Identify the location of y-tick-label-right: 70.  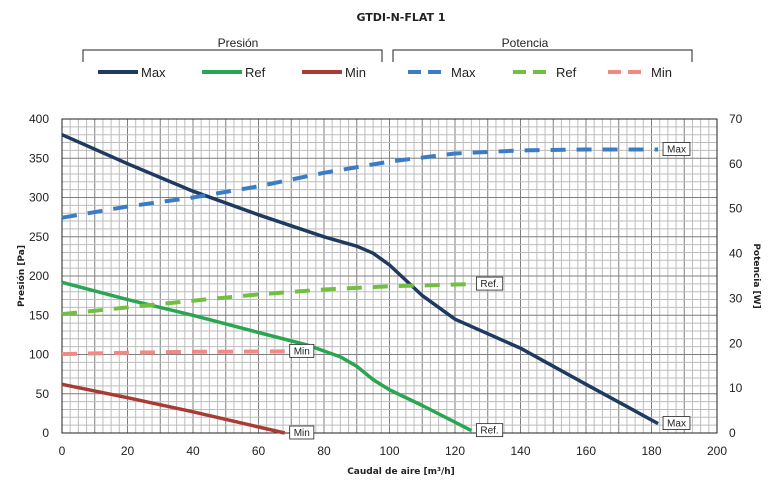
(736, 119).